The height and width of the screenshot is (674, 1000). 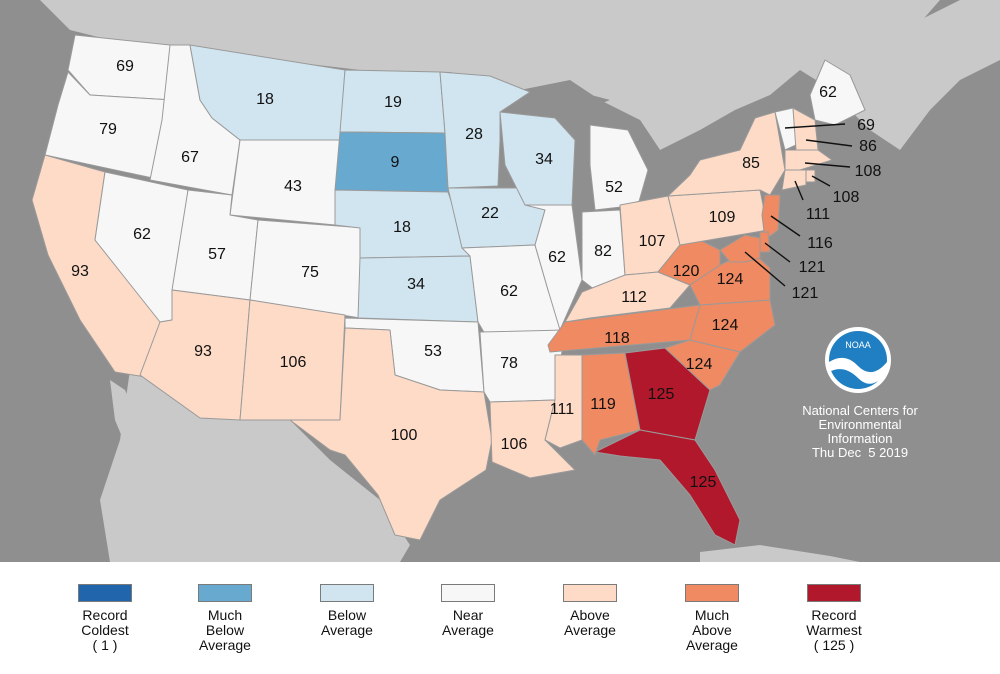 What do you see at coordinates (725, 325) in the screenshot?
I see `rank-label-nc: 124` at bounding box center [725, 325].